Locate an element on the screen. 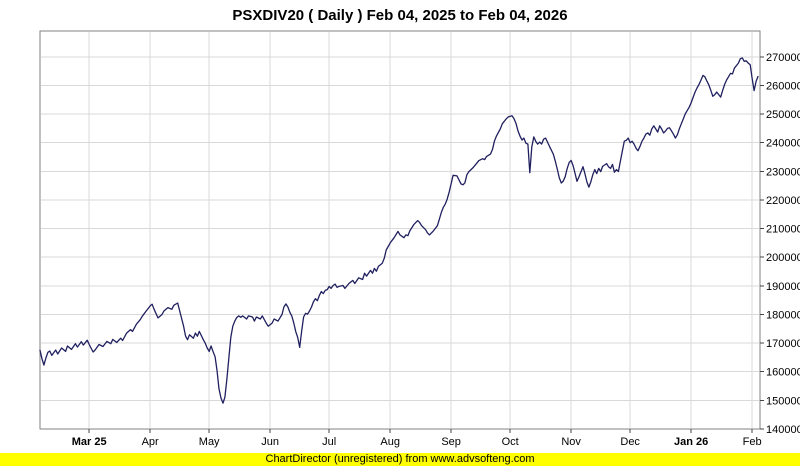  x-tick-label: Apr is located at coordinates (150, 442).